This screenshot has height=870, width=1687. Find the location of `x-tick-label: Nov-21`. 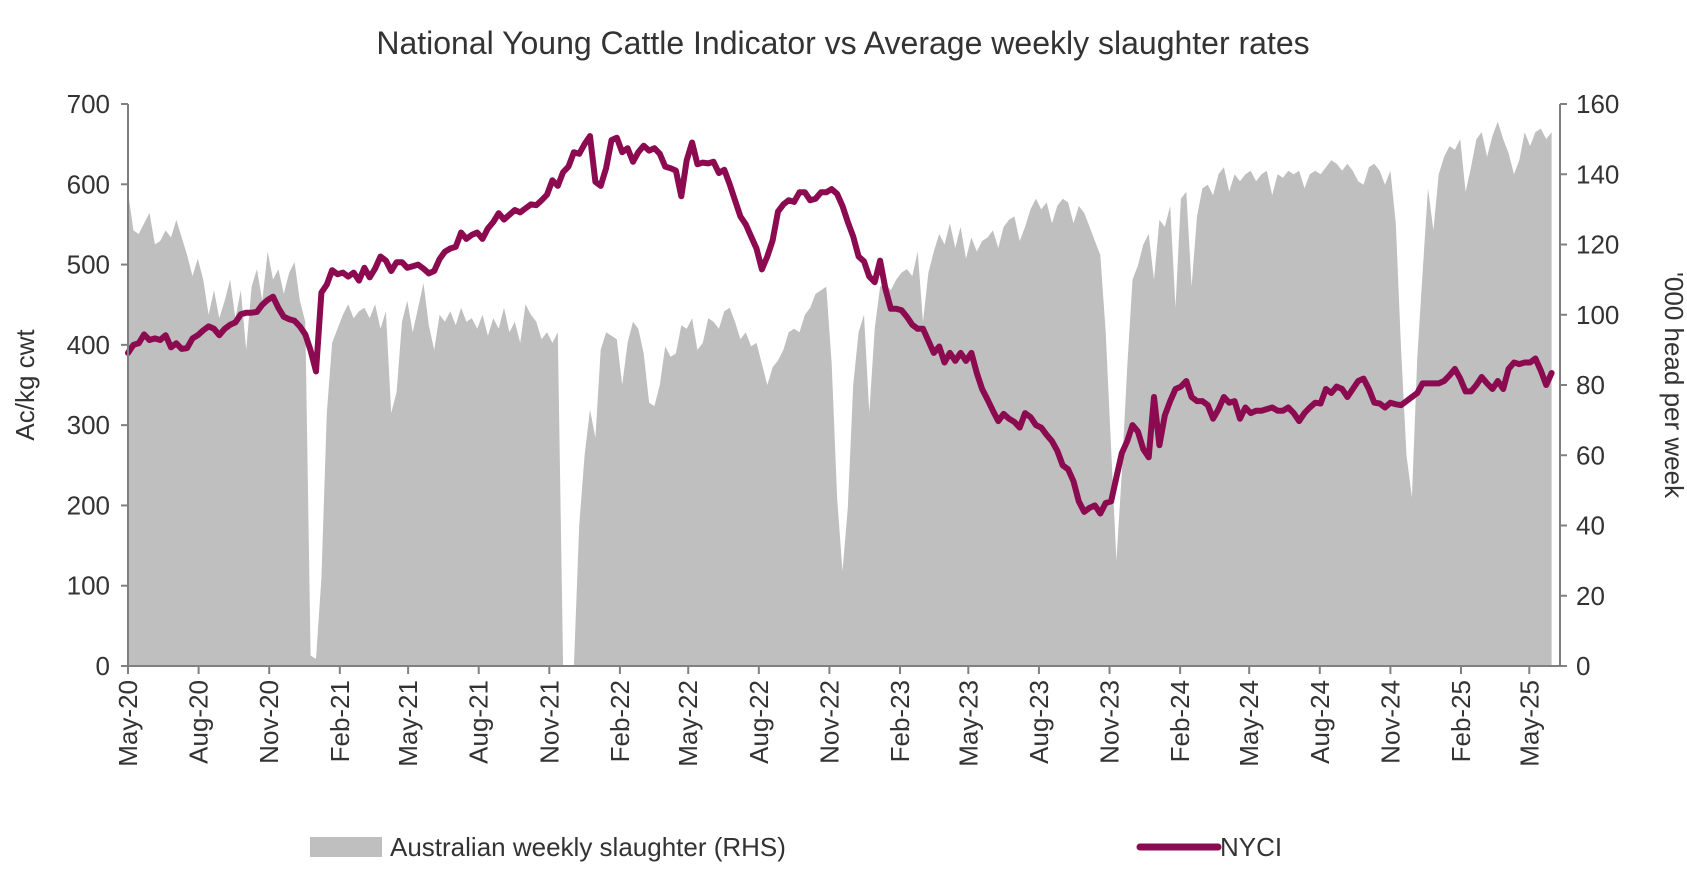

x-tick-label: Nov-21 is located at coordinates (549, 722).